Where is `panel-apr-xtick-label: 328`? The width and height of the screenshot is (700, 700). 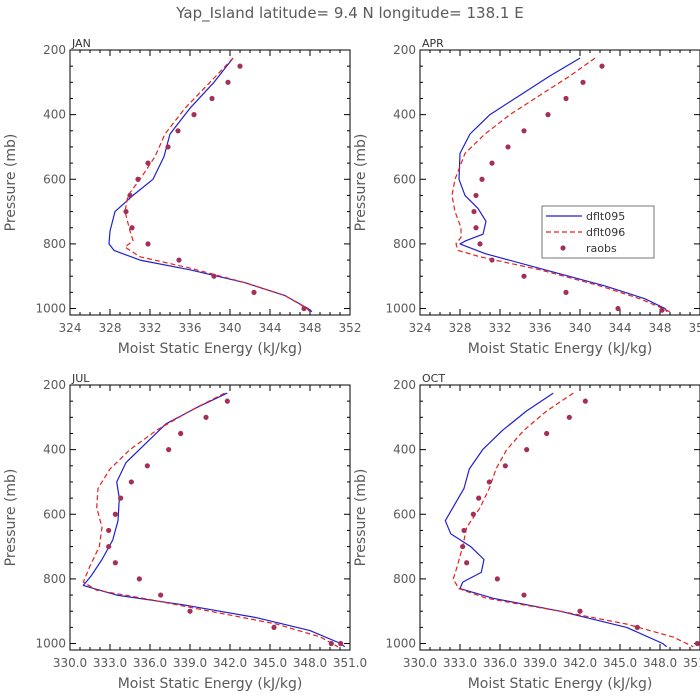 panel-apr-xtick-label: 328 is located at coordinates (460, 328).